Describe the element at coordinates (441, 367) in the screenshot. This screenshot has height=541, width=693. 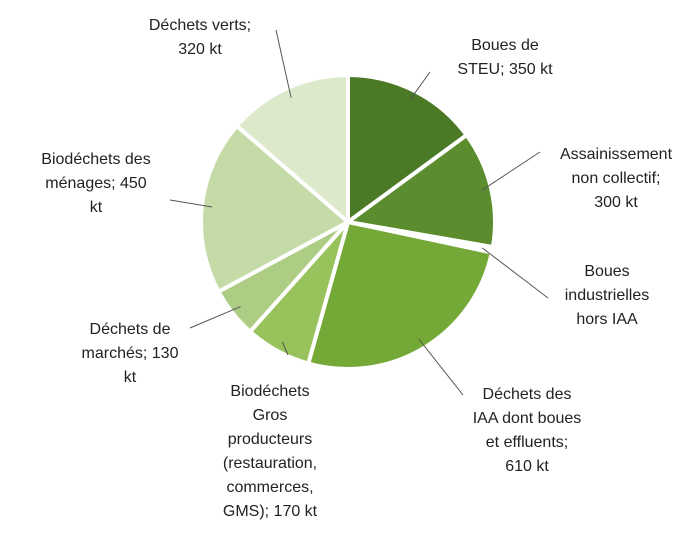
I see `leader-line-dechets-iaa` at that location.